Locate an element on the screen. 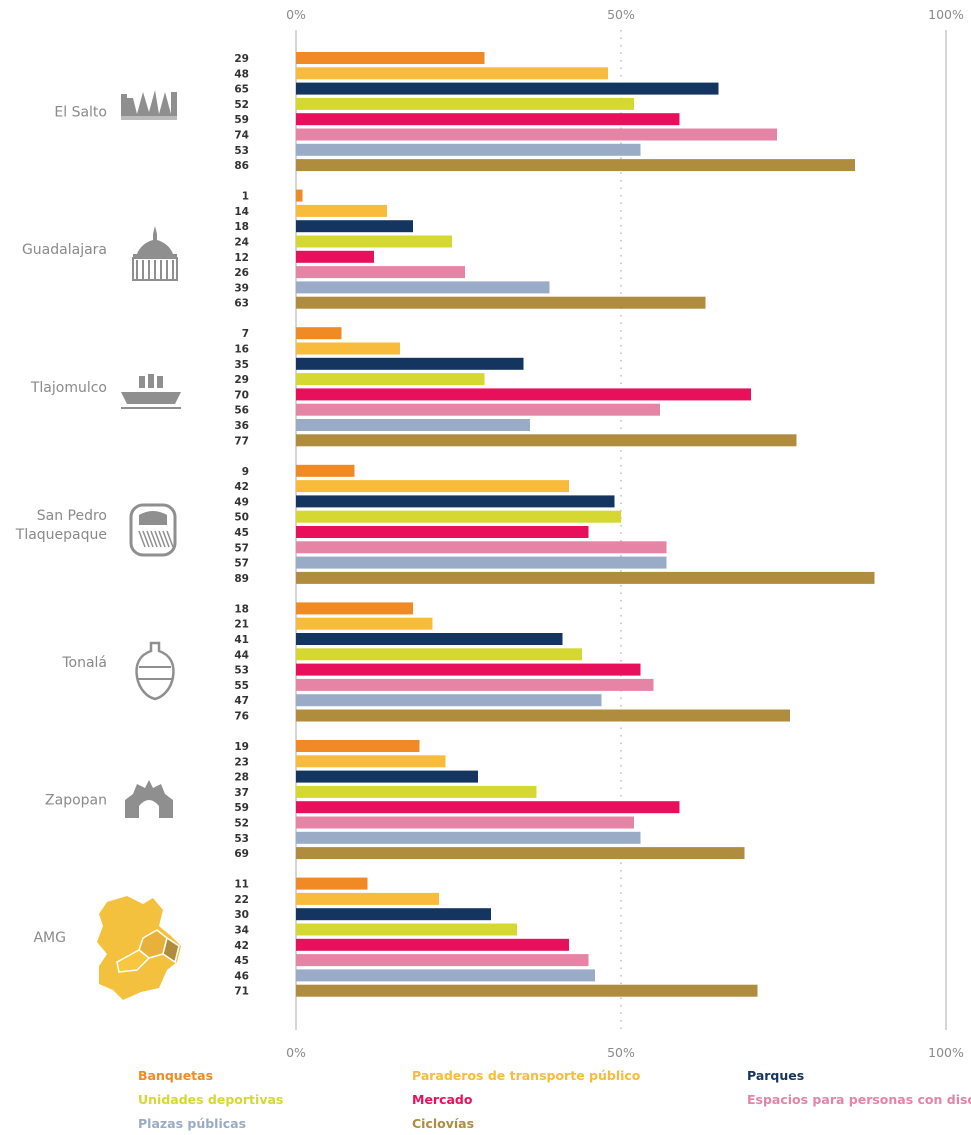 The height and width of the screenshot is (1135, 971). data-label: 76 is located at coordinates (241, 717).